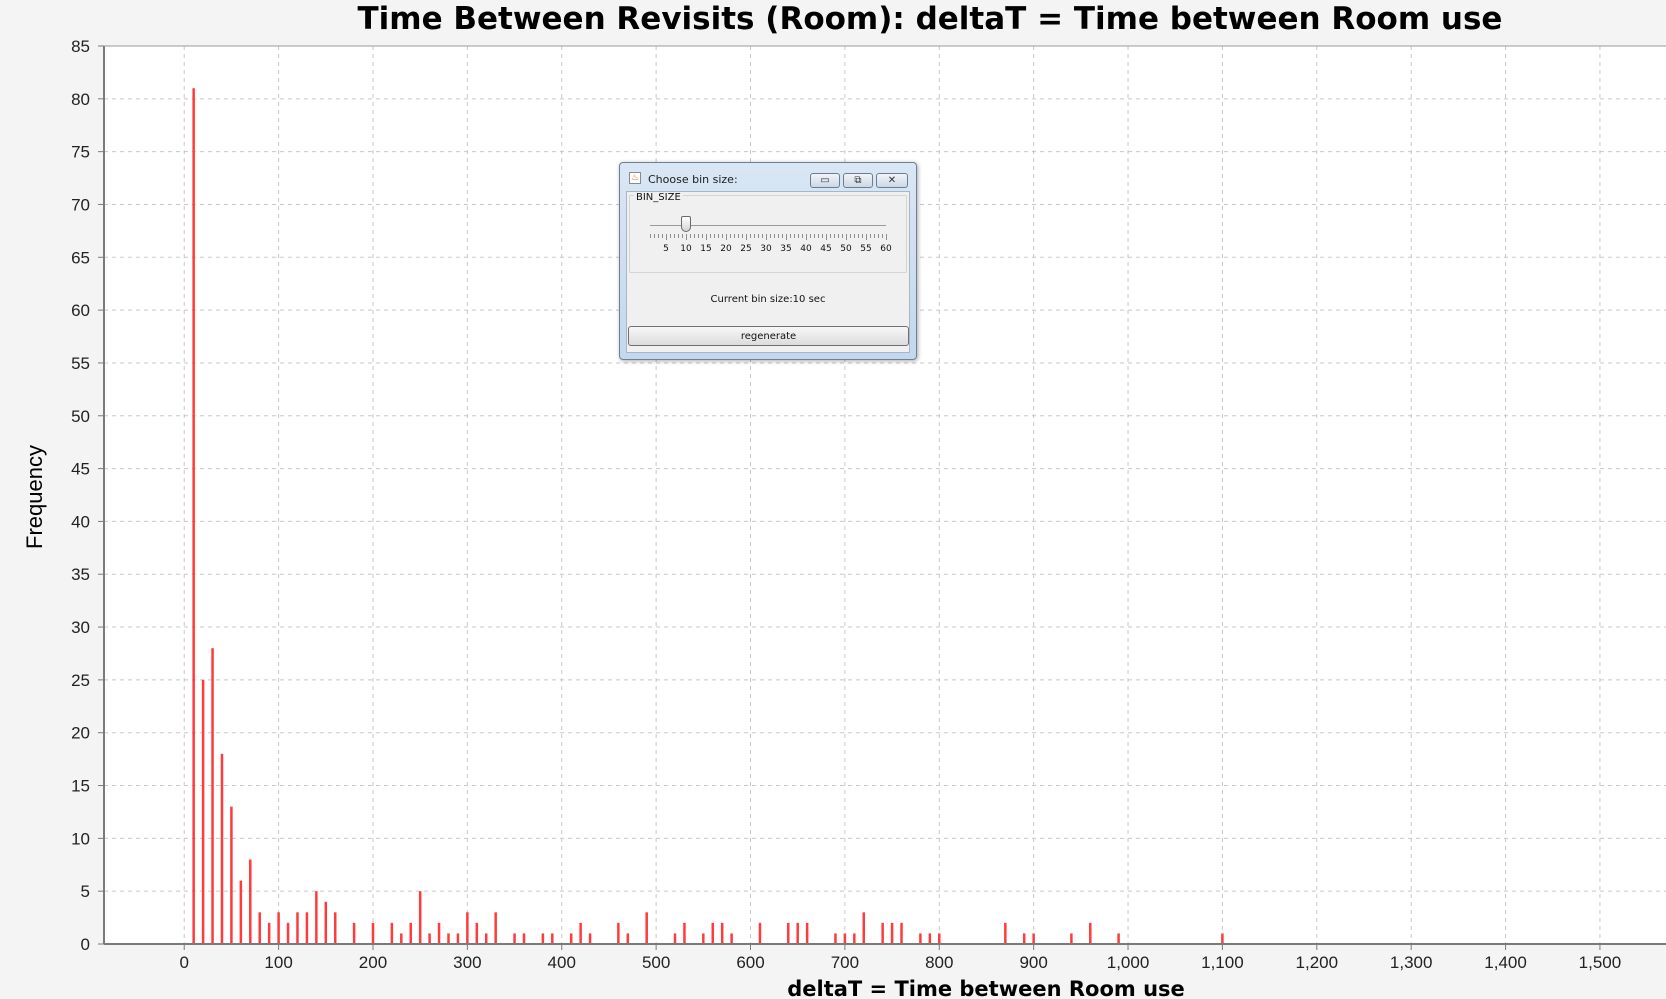  I want to click on slider-tick-label: 5, so click(666, 249).